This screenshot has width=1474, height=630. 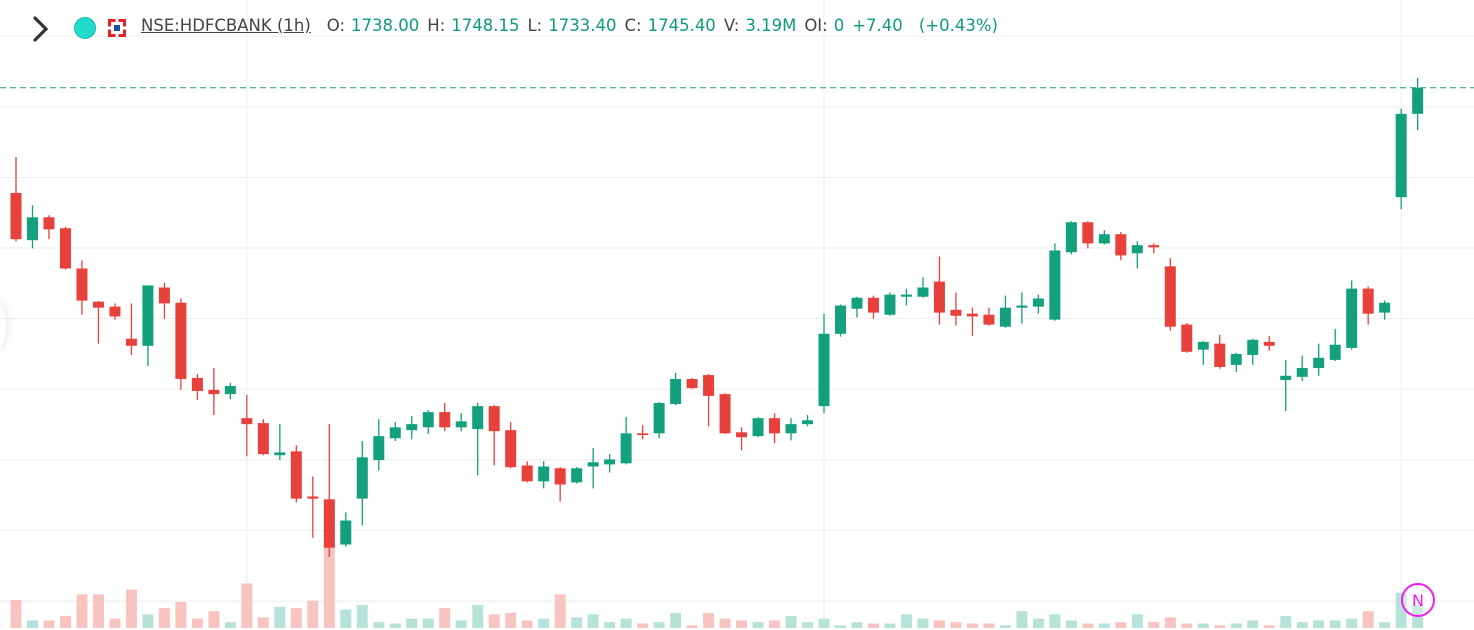 I want to click on high-value: 1748.15, so click(x=485, y=25).